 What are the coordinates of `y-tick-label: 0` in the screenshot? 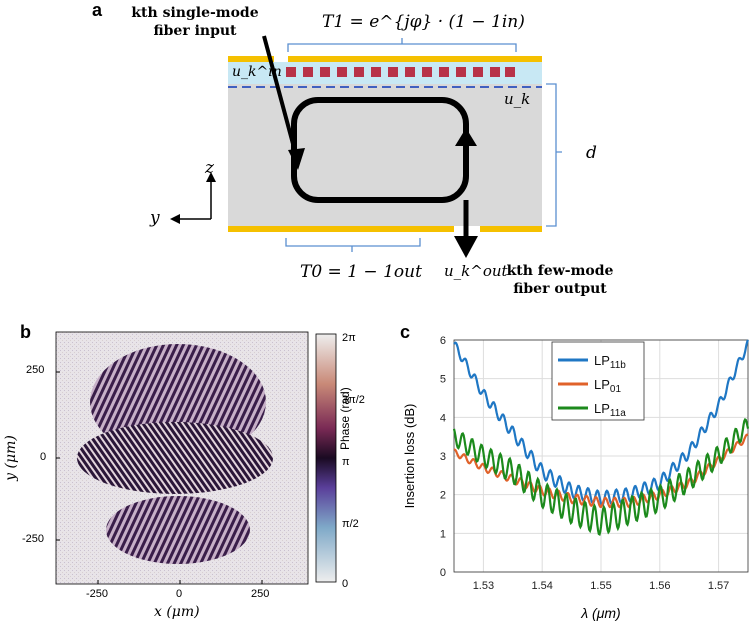 It's located at (443, 573).